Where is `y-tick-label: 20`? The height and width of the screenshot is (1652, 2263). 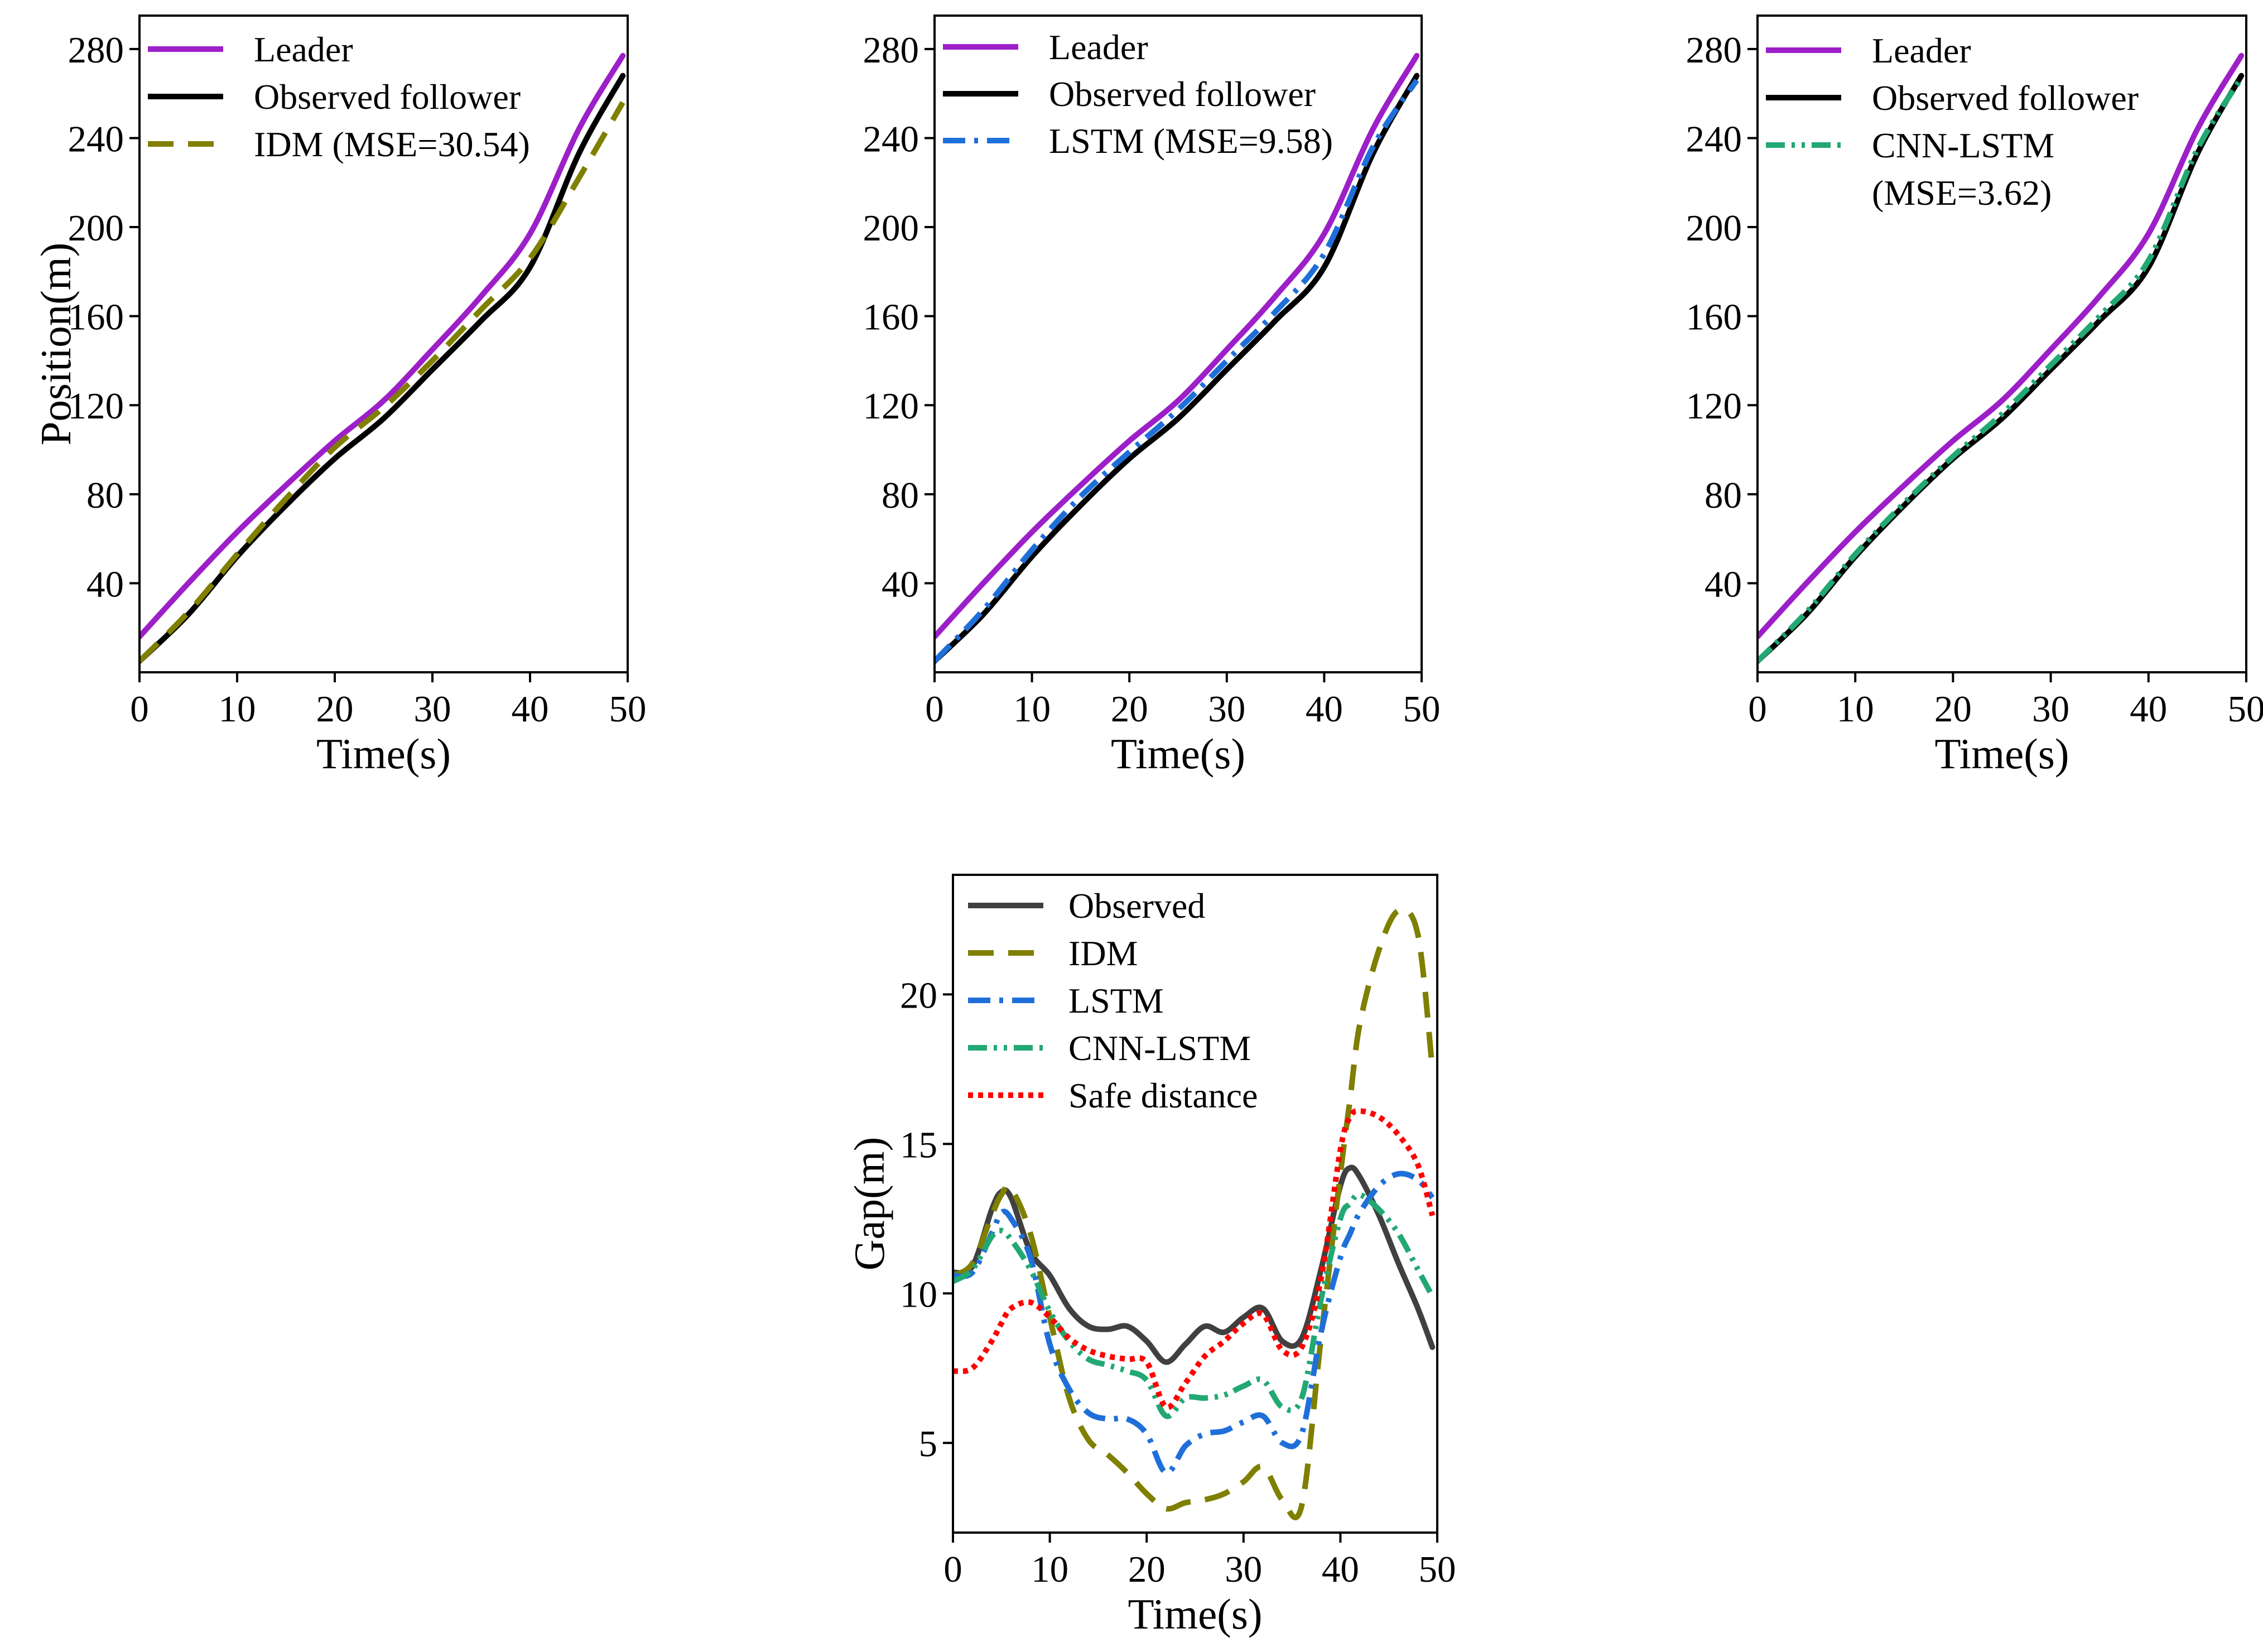
y-tick-label: 20 is located at coordinates (918, 996).